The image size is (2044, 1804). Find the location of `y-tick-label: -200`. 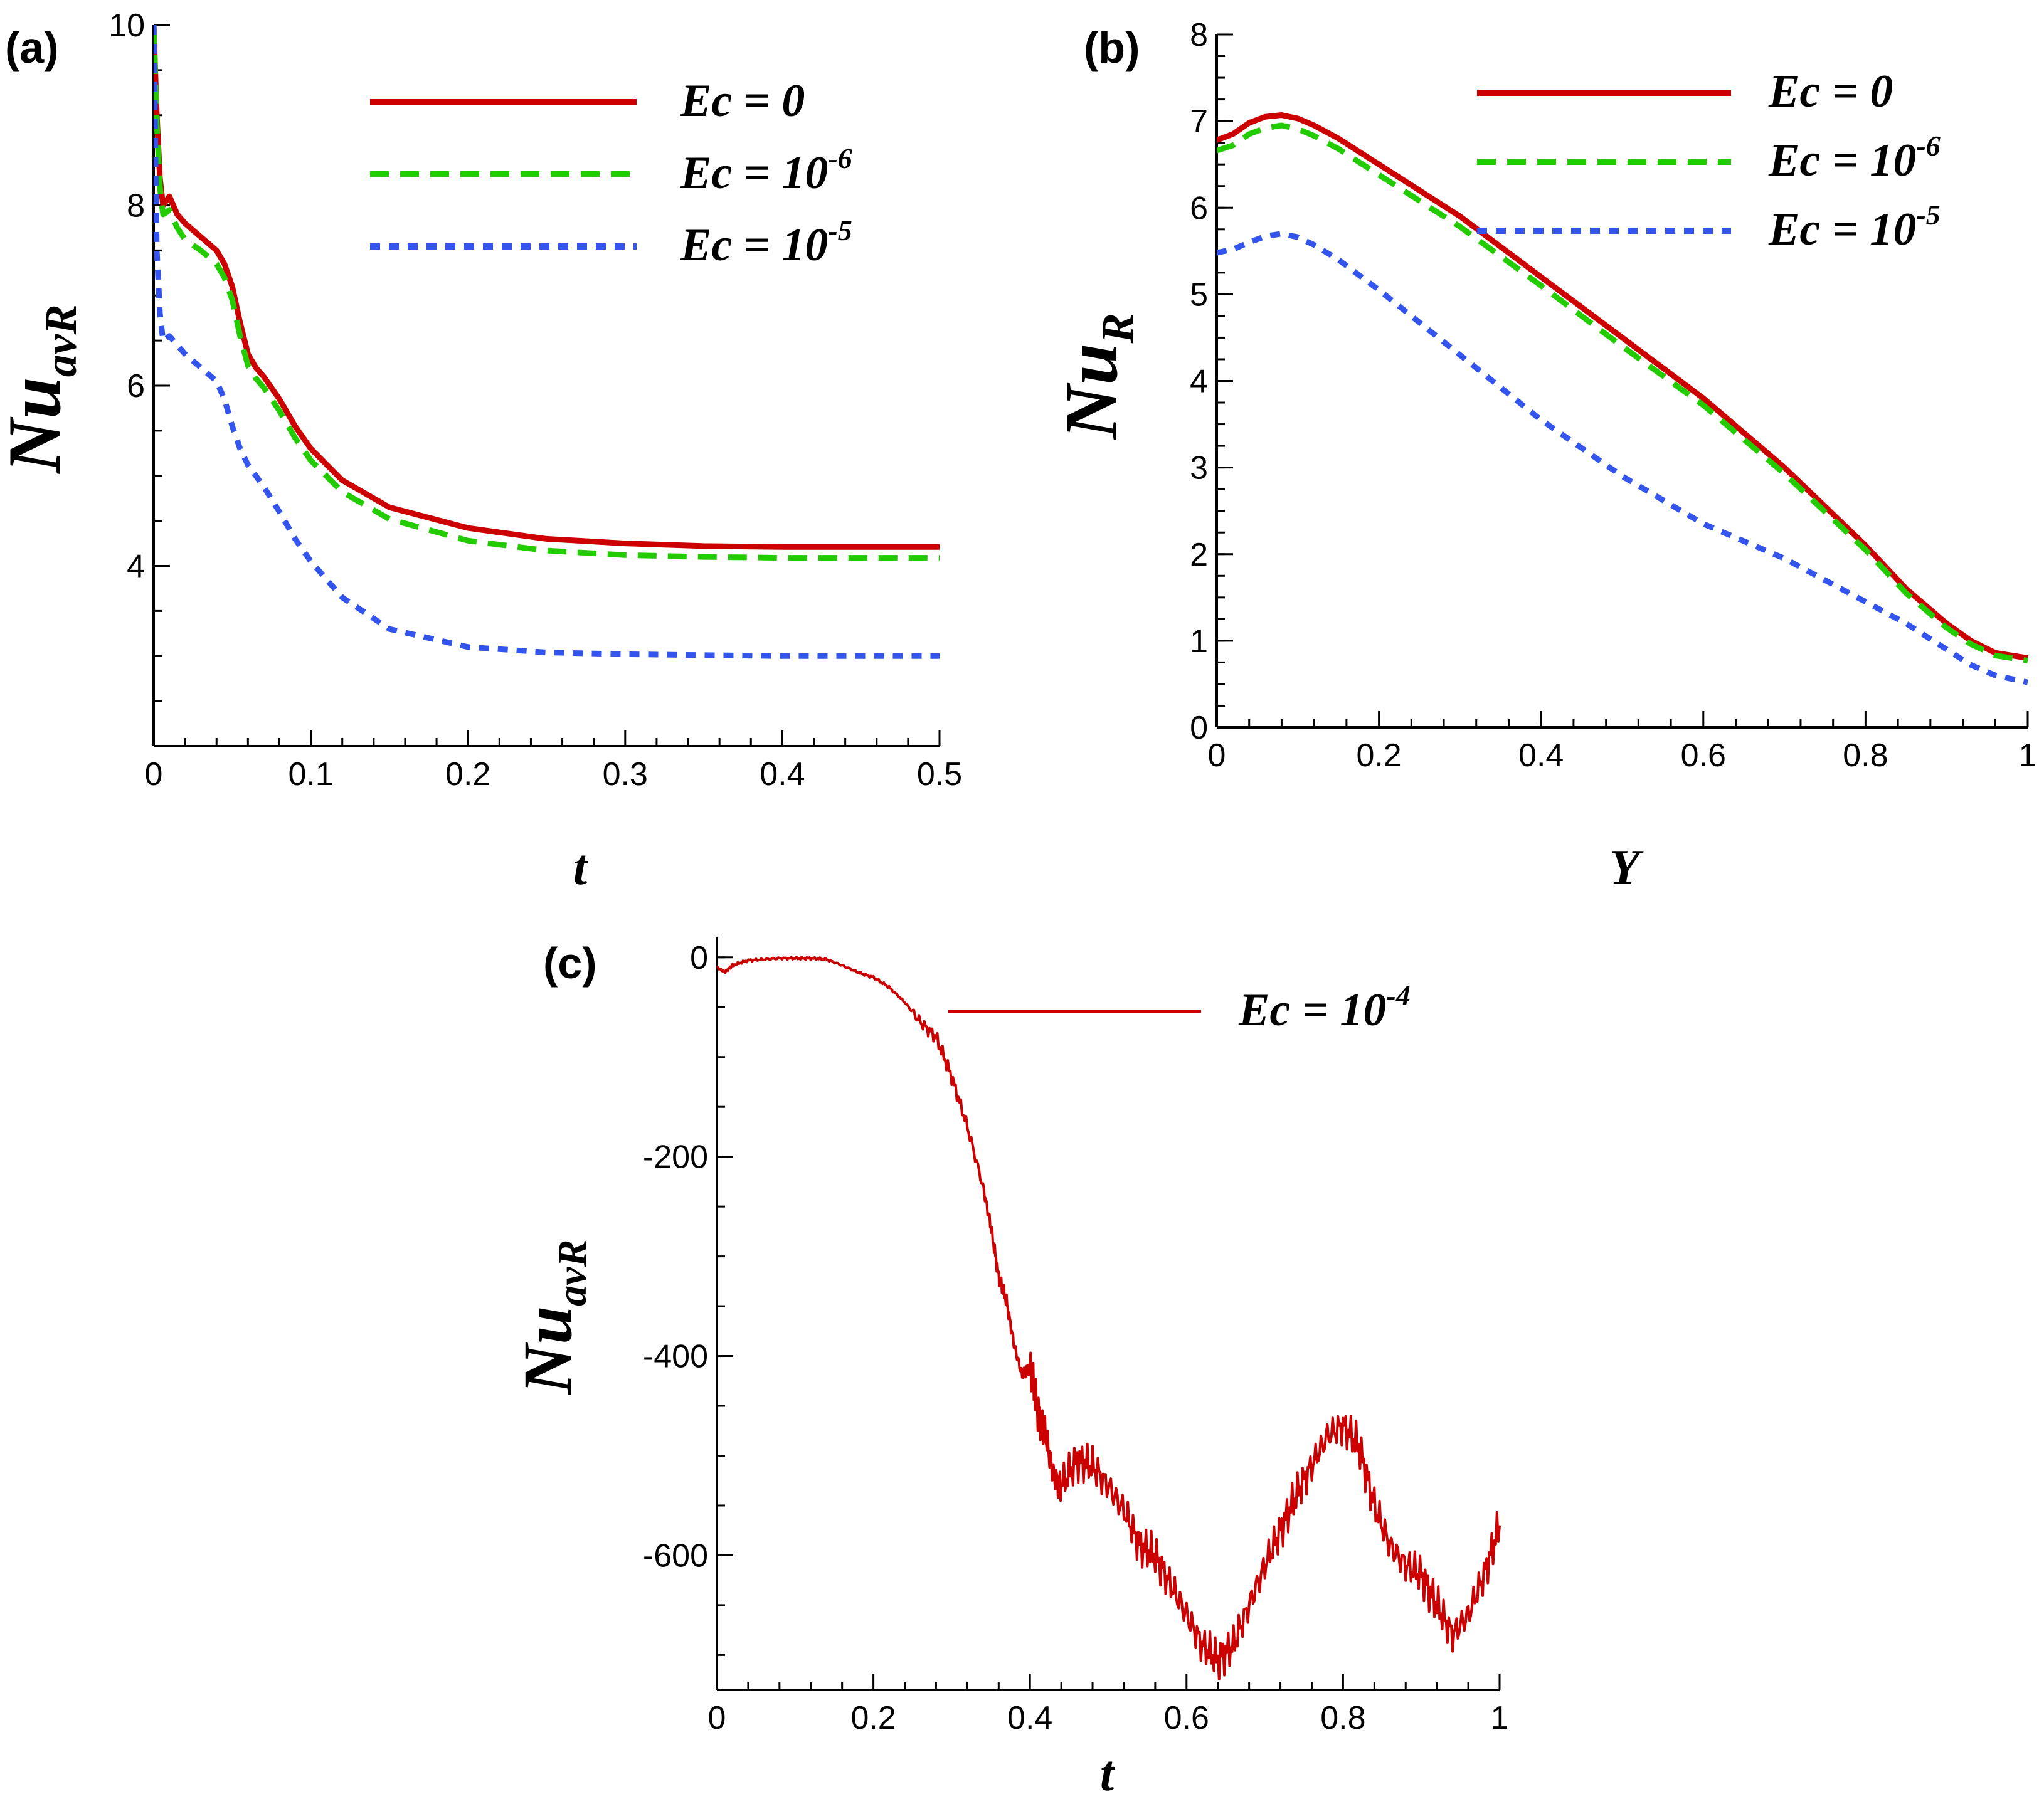

y-tick-label: -200 is located at coordinates (675, 1157).